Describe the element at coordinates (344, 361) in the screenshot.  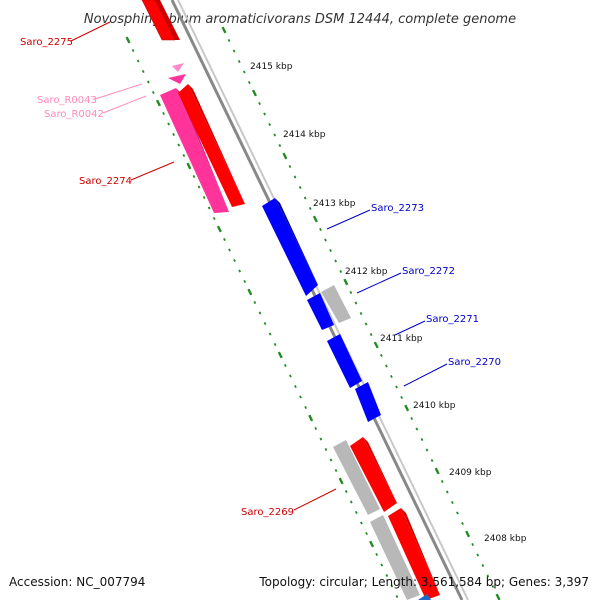
I see `gene-saro-2270-a` at that location.